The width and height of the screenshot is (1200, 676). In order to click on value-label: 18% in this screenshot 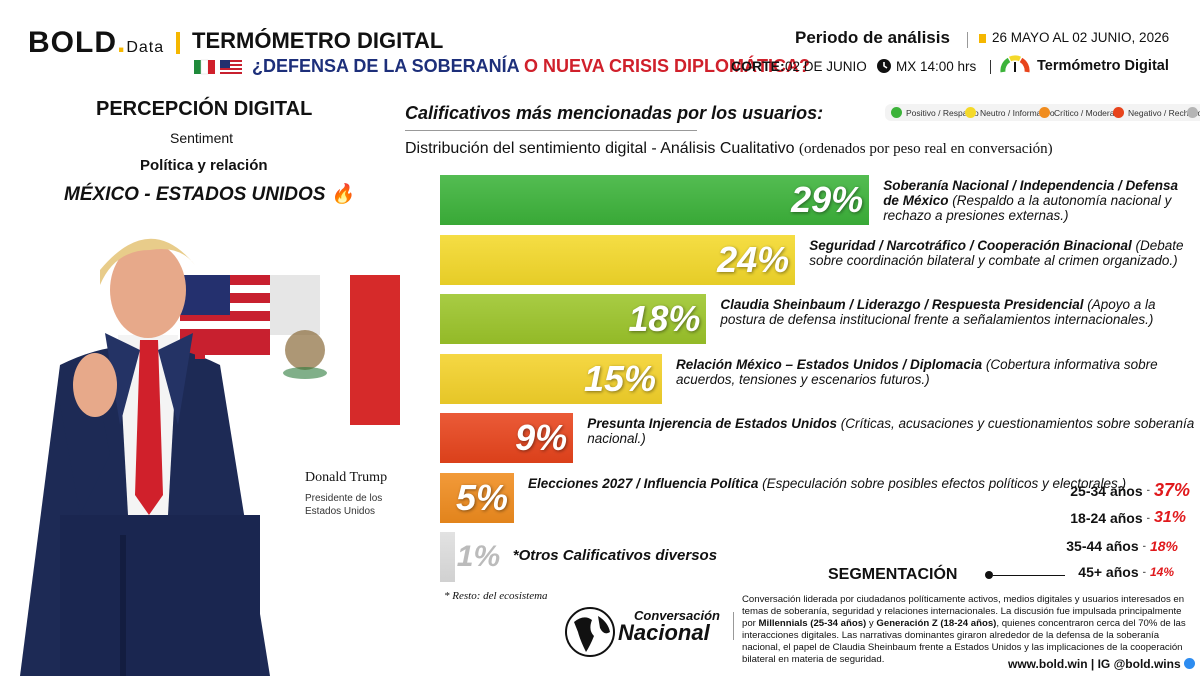, I will do `click(664, 318)`.